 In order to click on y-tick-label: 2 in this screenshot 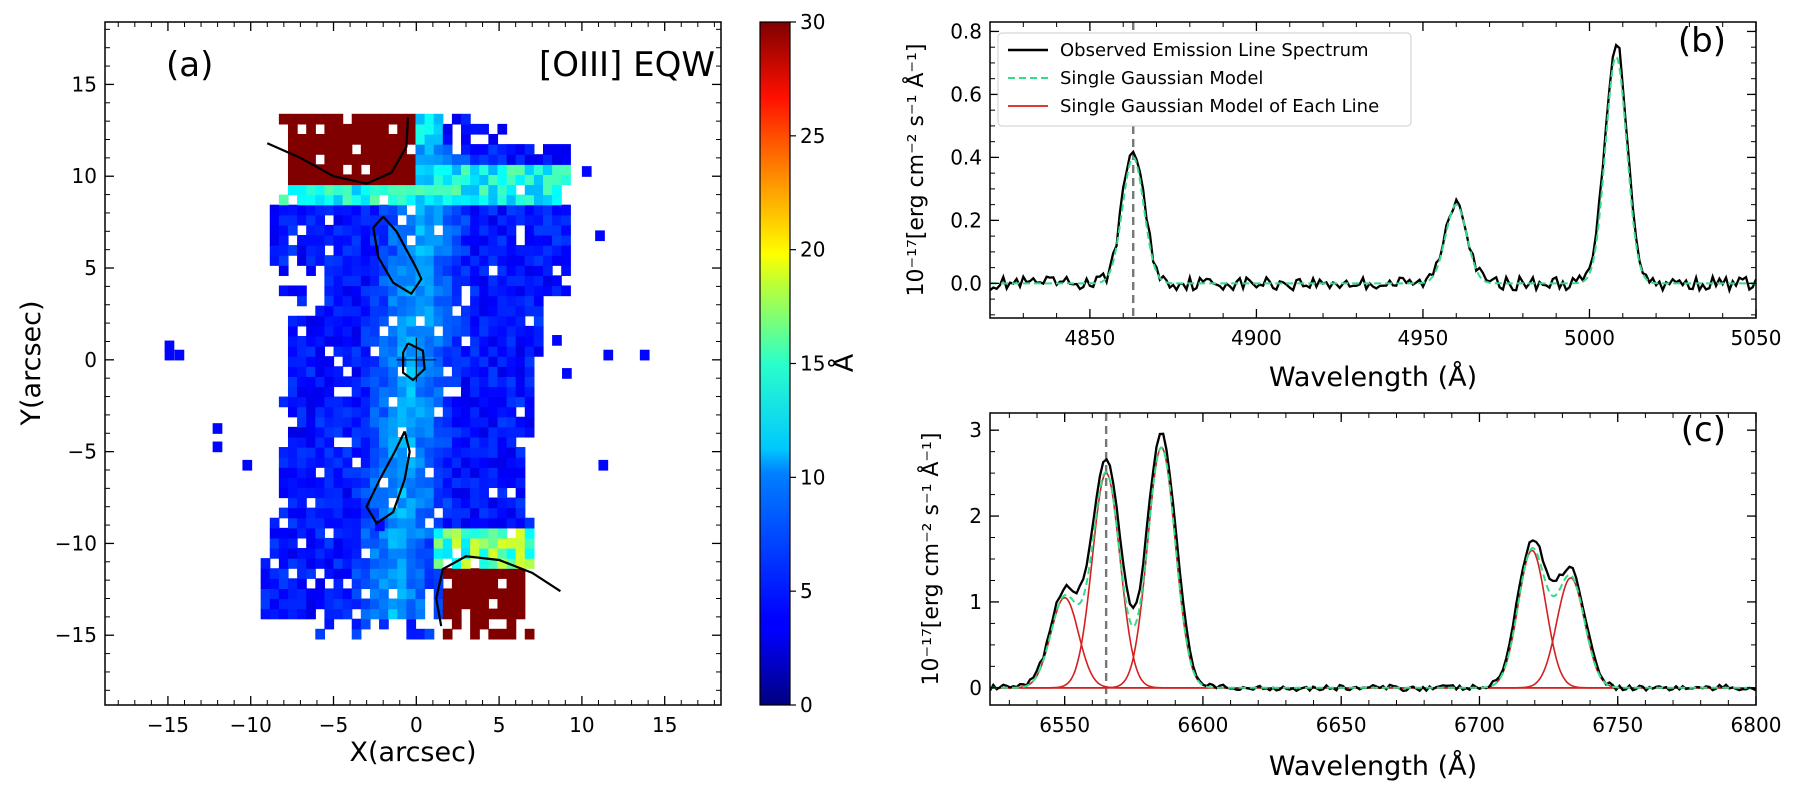, I will do `click(975, 516)`.